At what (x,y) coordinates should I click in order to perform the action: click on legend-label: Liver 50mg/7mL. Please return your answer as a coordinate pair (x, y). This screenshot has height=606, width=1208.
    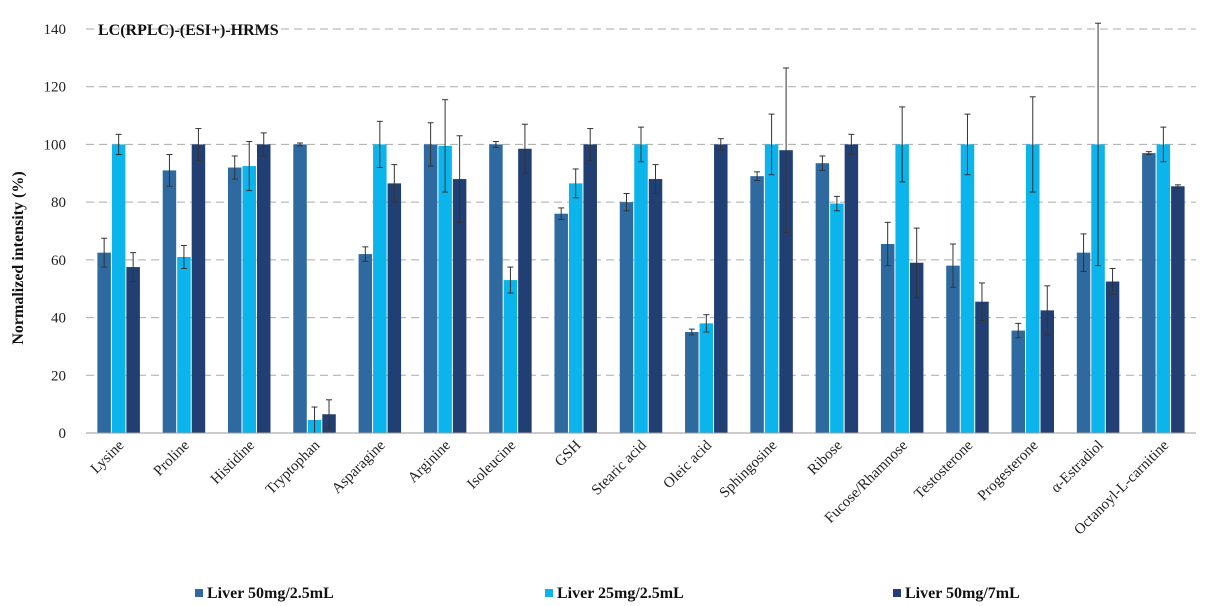
    Looking at the image, I should click on (962, 593).